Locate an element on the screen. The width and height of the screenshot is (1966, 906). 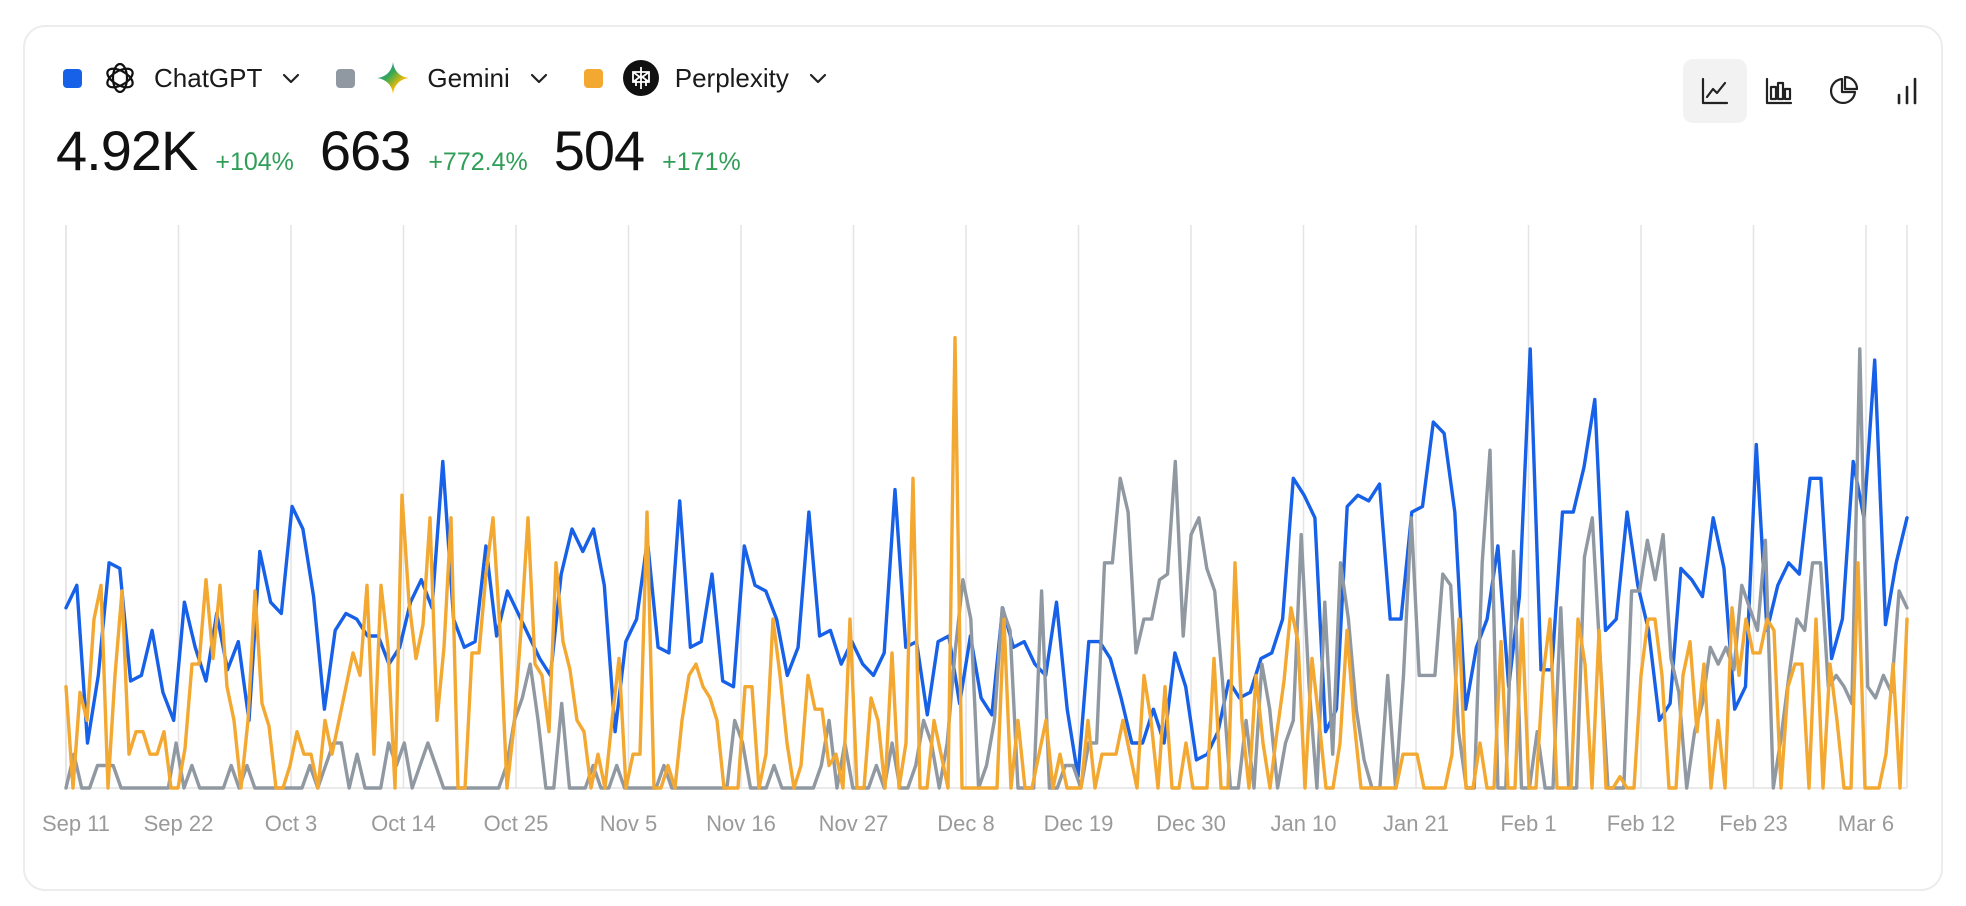
bar-chart-button is located at coordinates (1779, 91).